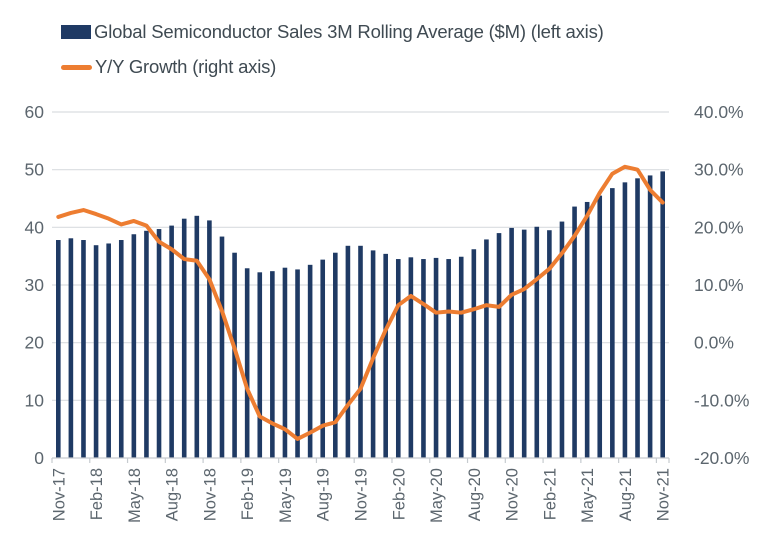  Describe the element at coordinates (76, 67) in the screenshot. I see `growth-series-swatch-icon` at that location.